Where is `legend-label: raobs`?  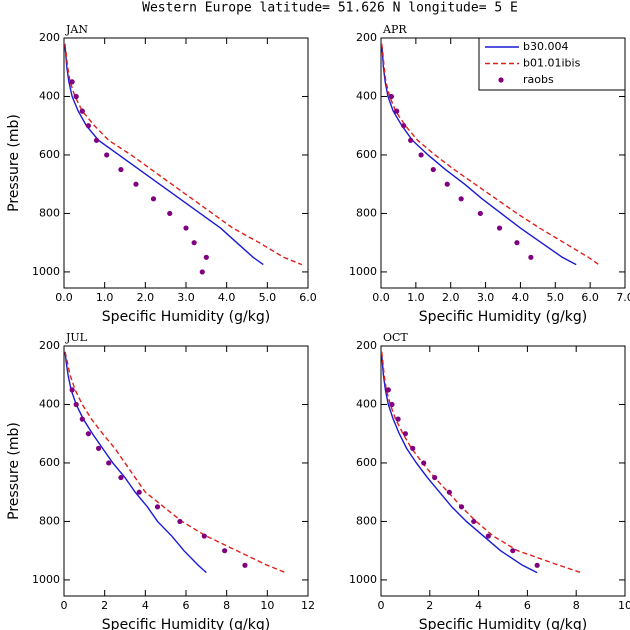 legend-label: raobs is located at coordinates (538, 79).